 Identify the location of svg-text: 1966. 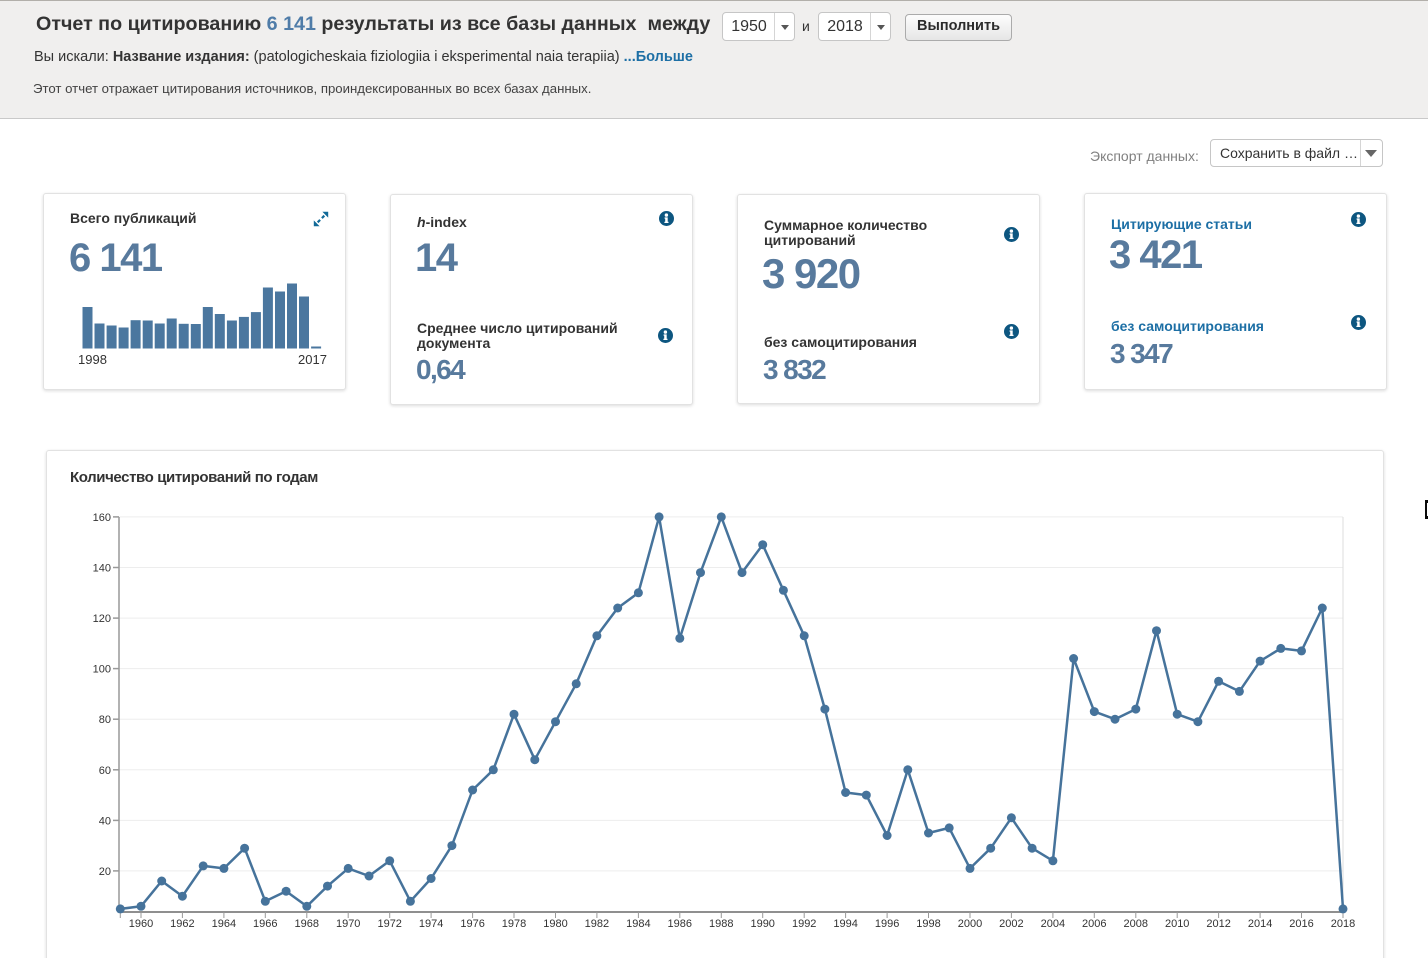
(265, 924).